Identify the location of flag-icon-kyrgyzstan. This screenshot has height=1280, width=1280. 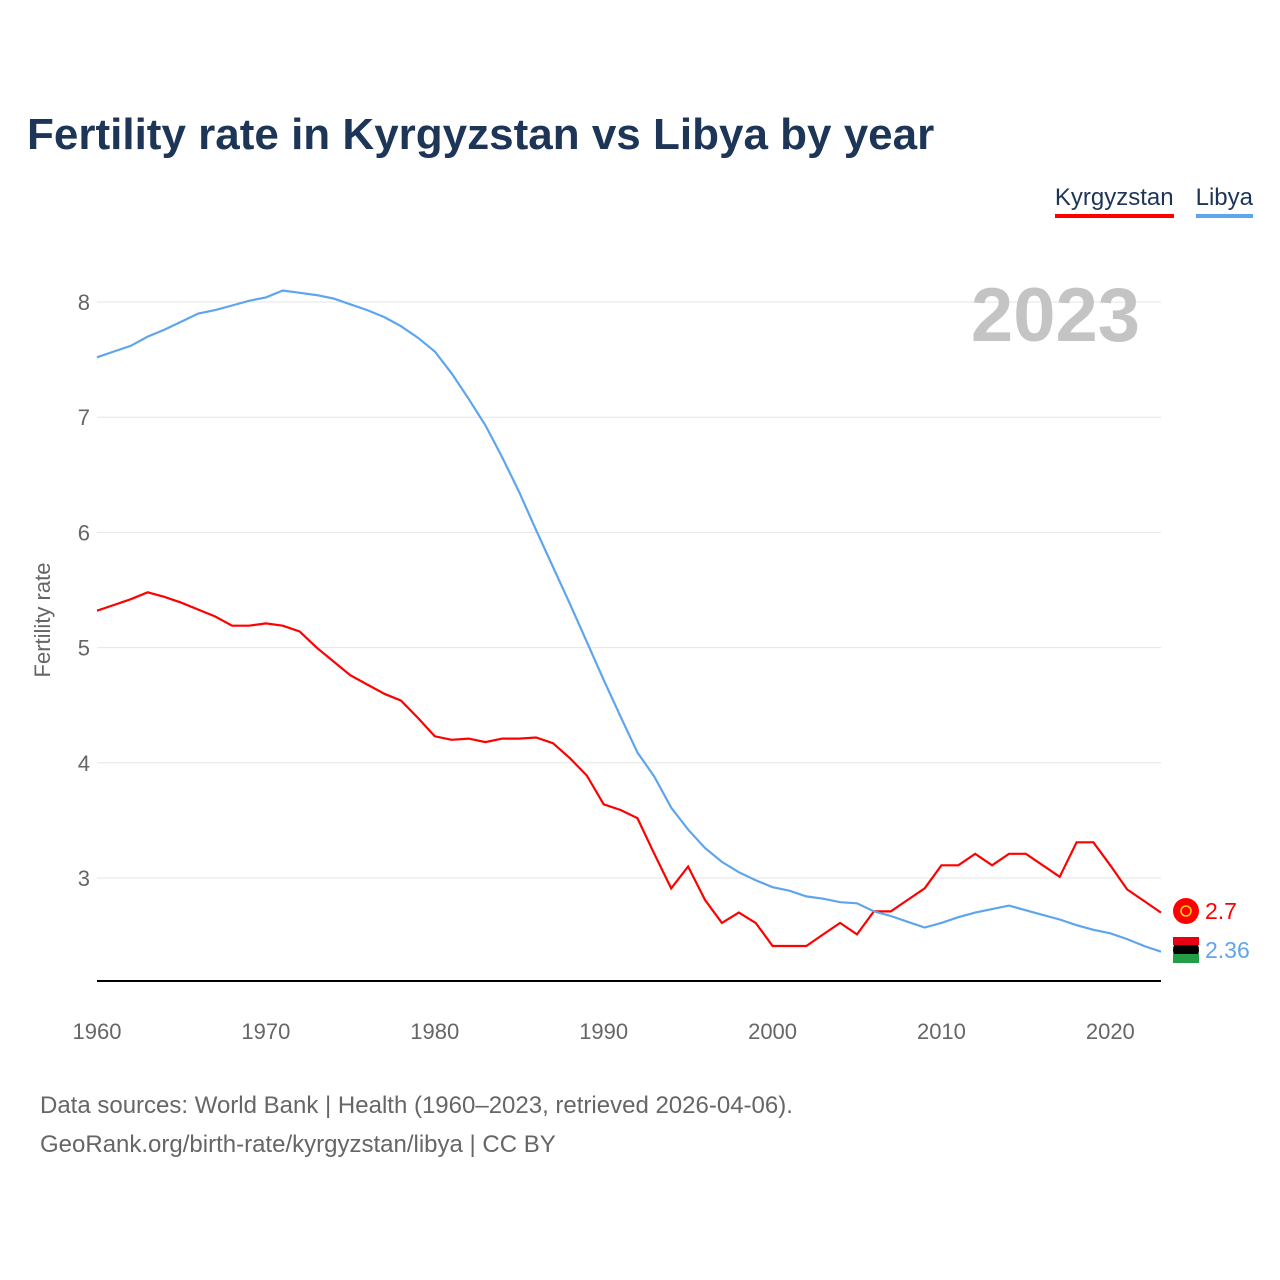
(1186, 911).